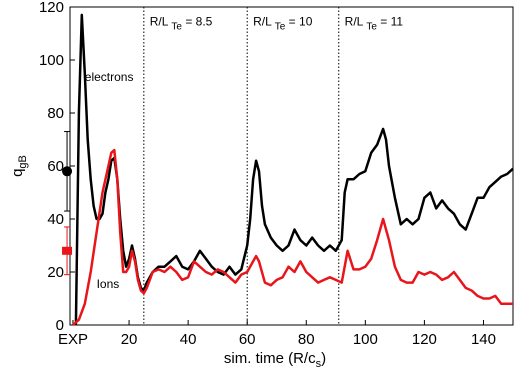 The image size is (514, 379). Describe the element at coordinates (270, 358) in the screenshot. I see `x-label-text: sim. time (R/c` at that location.